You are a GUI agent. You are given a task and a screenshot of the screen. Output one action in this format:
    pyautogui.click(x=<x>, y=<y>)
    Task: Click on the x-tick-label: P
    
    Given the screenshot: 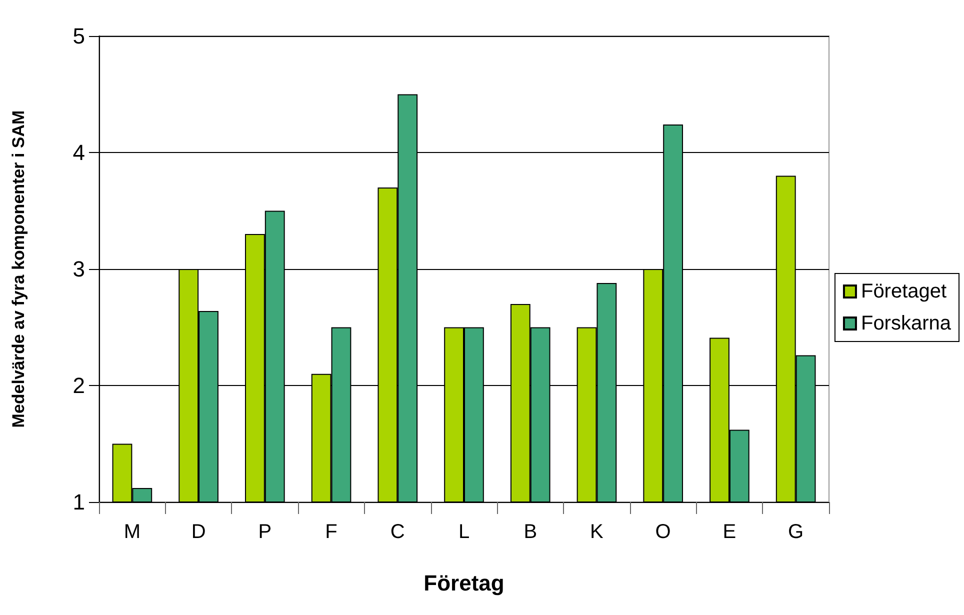 What is the action you would take?
    pyautogui.click(x=265, y=532)
    